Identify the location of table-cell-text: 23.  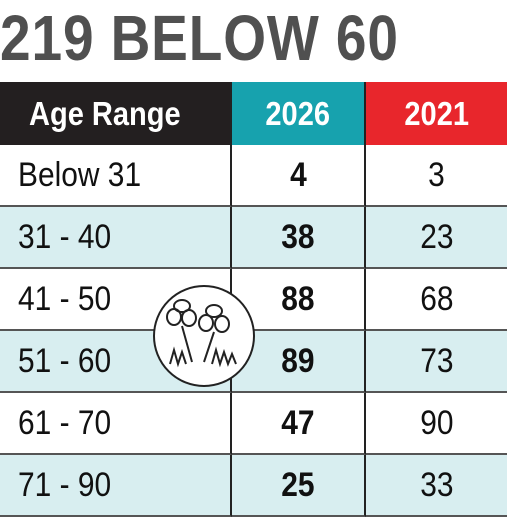
(436, 236).